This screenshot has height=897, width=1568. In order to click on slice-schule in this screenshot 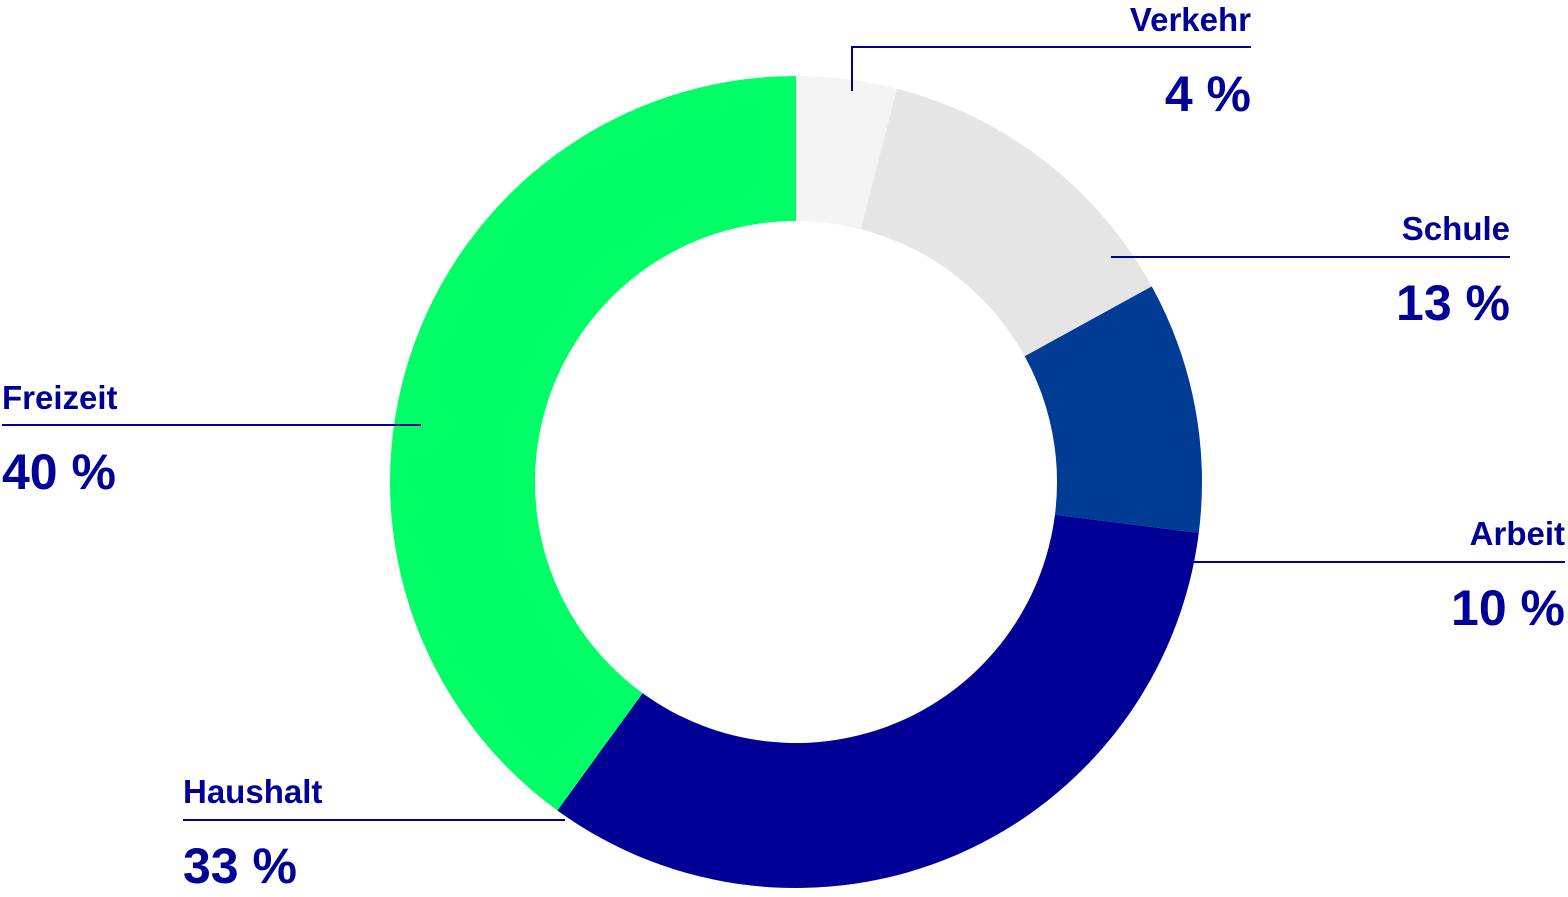, I will do `click(1006, 222)`.